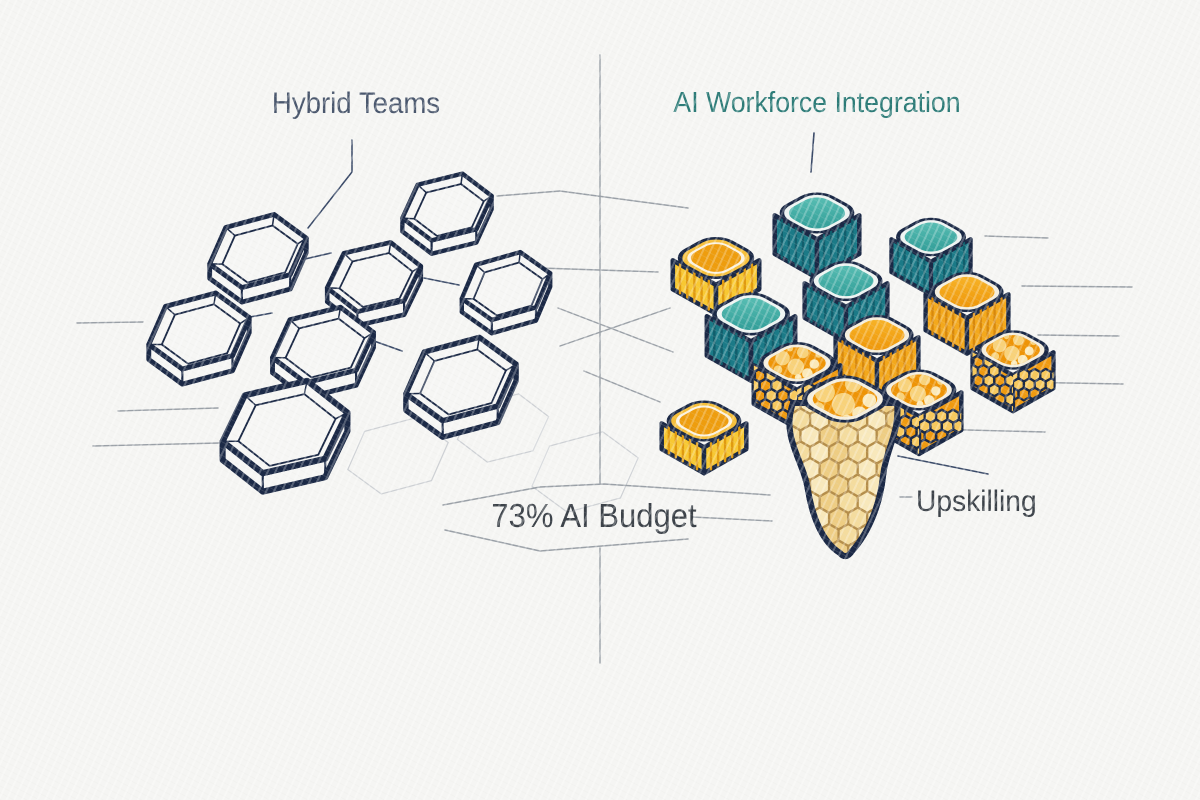 The height and width of the screenshot is (800, 1200). Describe the element at coordinates (976, 501) in the screenshot. I see `upskilling-label: Upskilling` at that location.